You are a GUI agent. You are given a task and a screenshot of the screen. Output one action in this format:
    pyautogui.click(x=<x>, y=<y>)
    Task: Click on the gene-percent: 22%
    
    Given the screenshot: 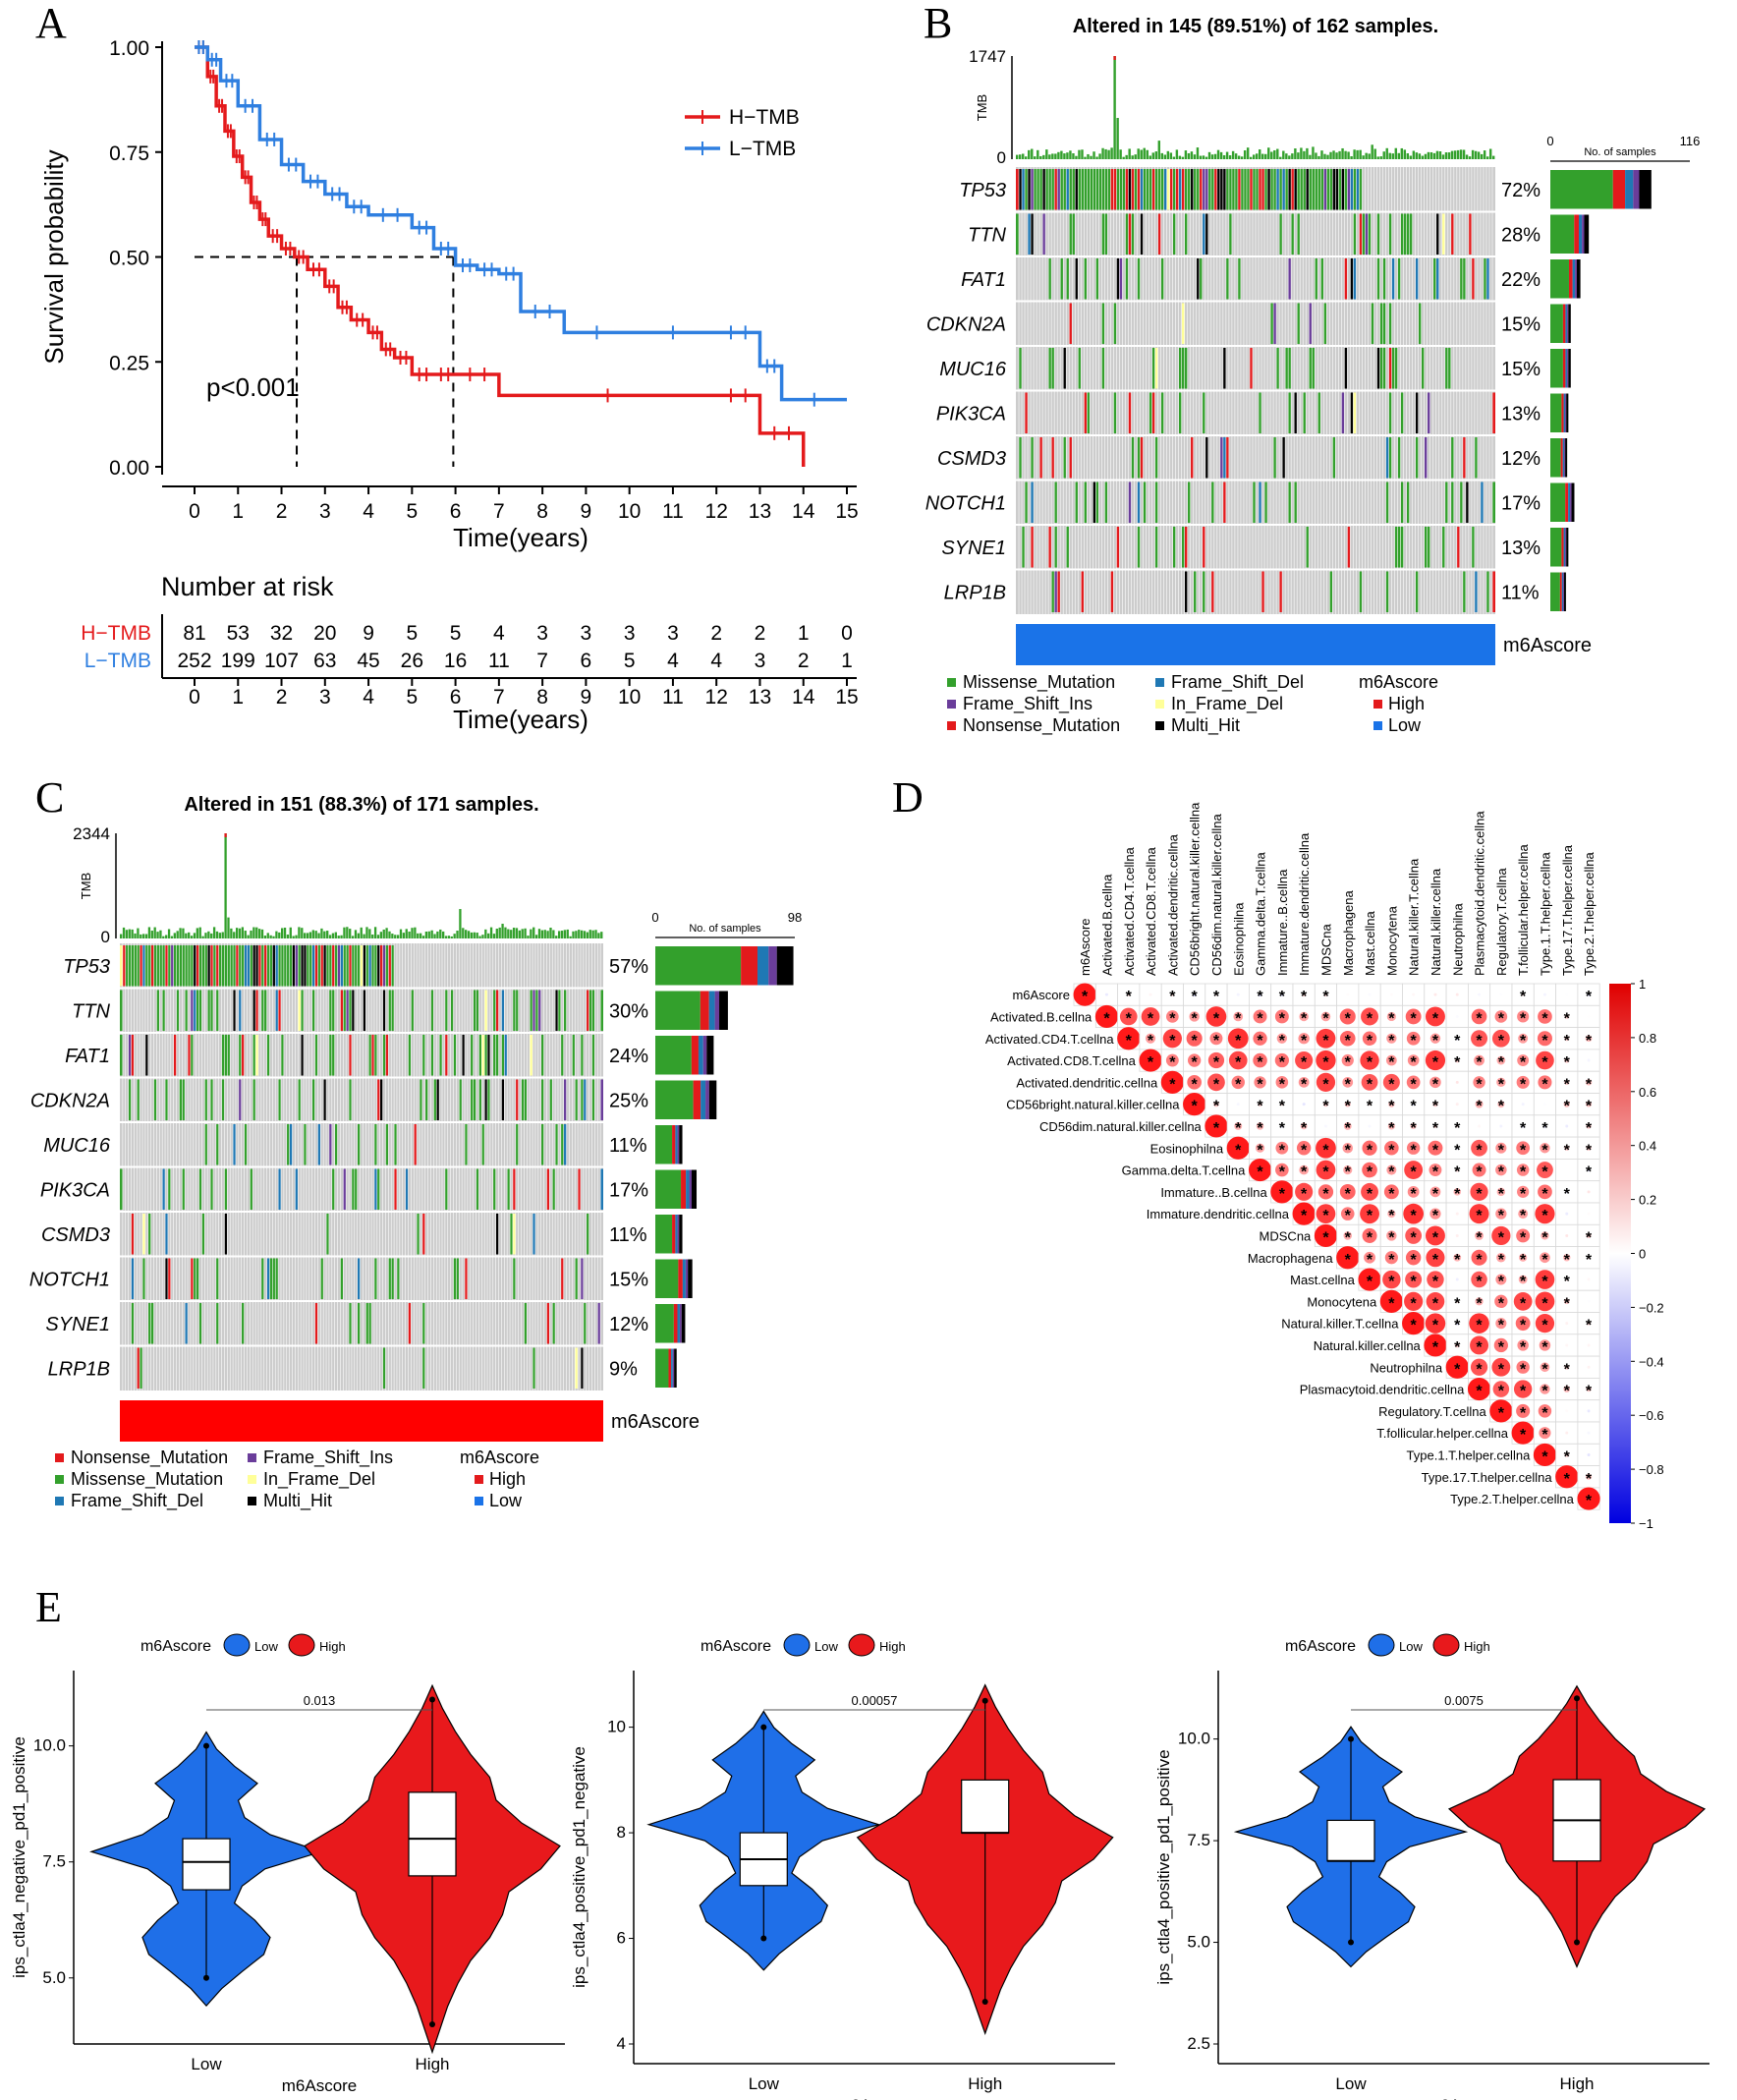 What is the action you would take?
    pyautogui.click(x=1521, y=280)
    